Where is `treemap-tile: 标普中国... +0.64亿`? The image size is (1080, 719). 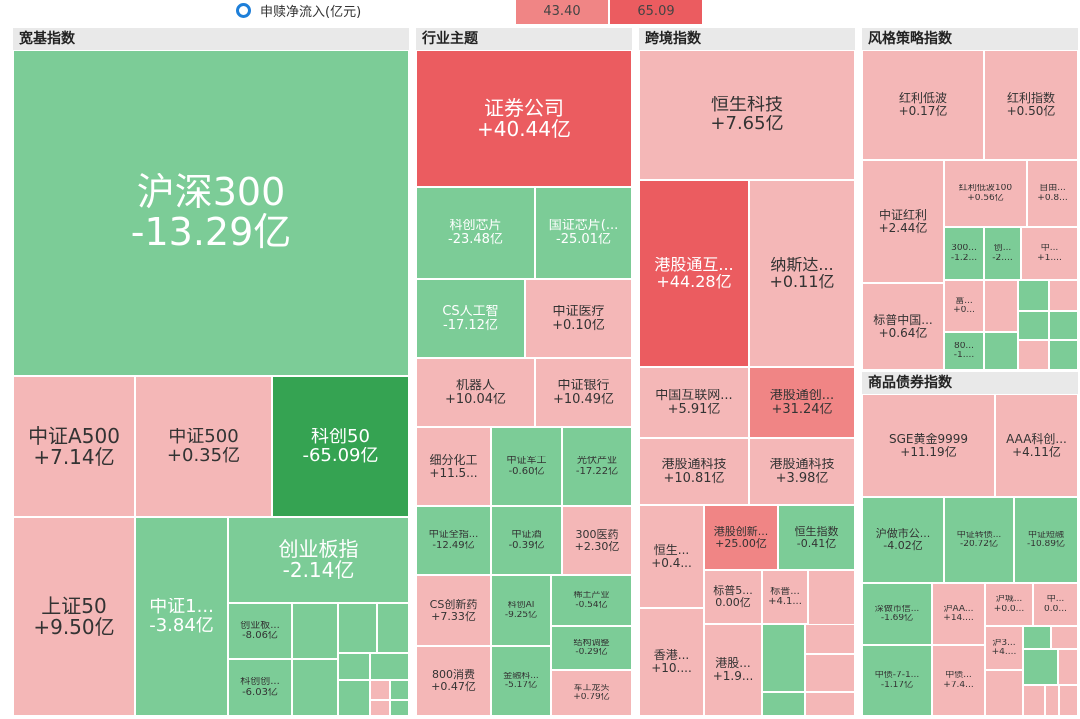 treemap-tile: 标普中国... +0.64亿 is located at coordinates (903, 326).